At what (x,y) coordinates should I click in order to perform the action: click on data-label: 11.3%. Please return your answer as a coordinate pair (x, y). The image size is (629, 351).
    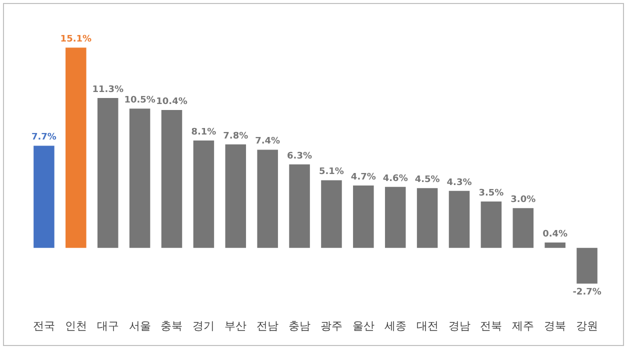
    Looking at the image, I should click on (108, 90).